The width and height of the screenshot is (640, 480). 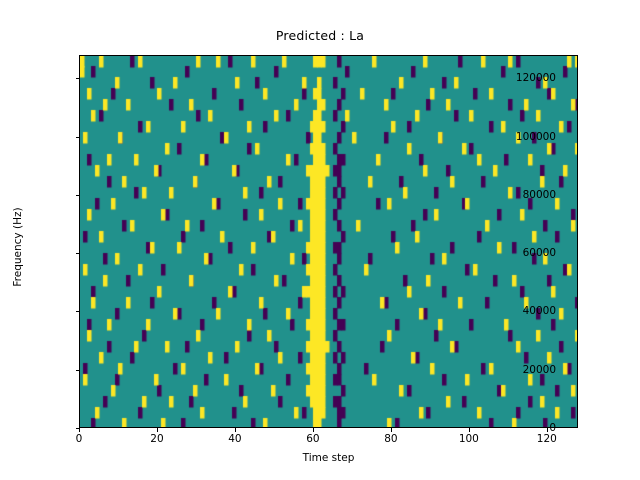 I want to click on chart-title: Predicted : La, so click(x=320, y=35).